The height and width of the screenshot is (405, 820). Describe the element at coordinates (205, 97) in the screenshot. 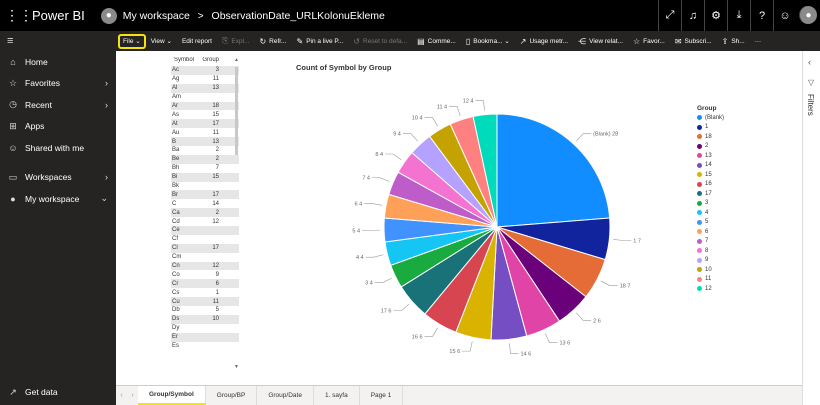

I see `table-row: Am` at that location.